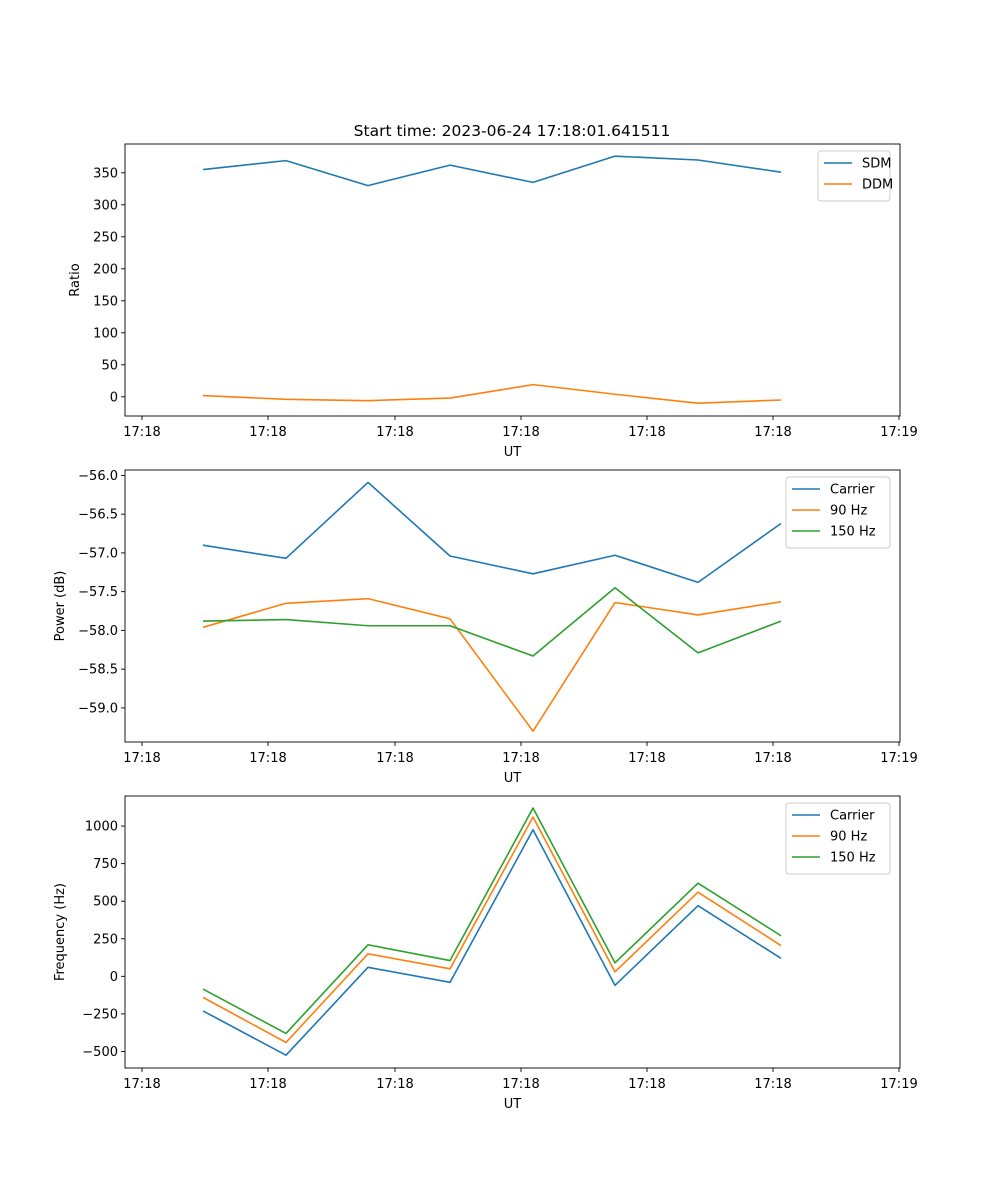  I want to click on y-tick-label: −57.5, so click(98, 592).